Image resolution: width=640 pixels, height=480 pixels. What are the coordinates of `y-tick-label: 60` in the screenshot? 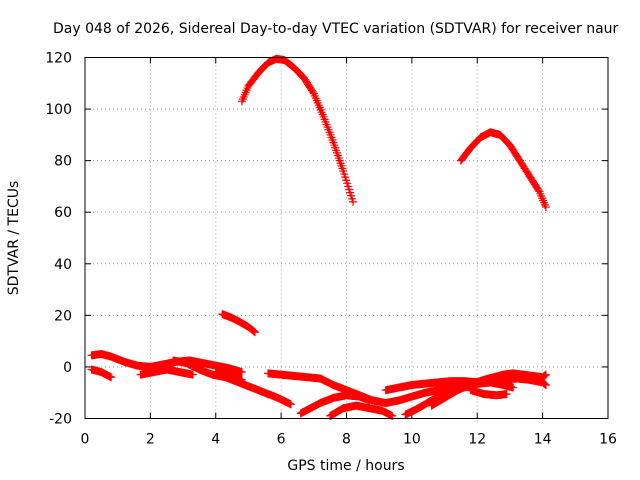 It's located at (63, 213).